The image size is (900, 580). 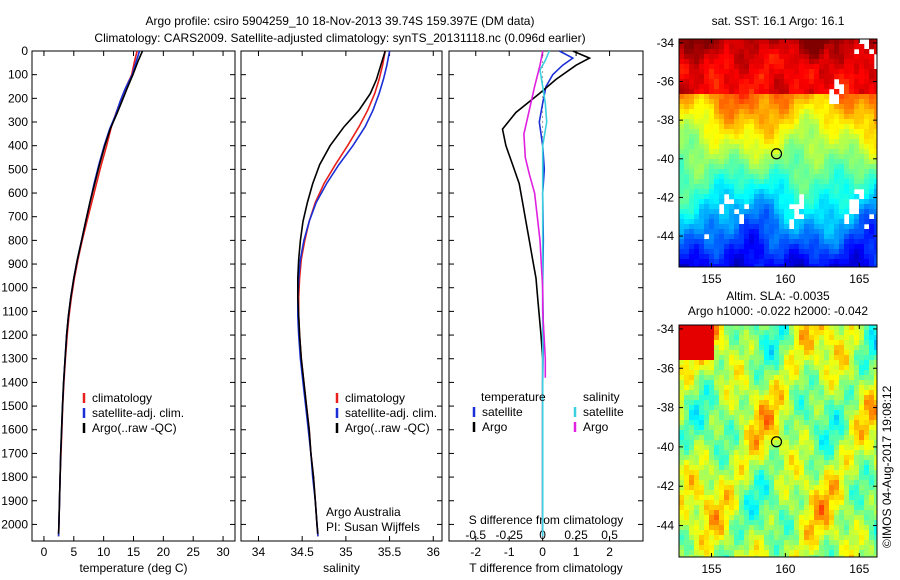 What do you see at coordinates (14, 524) in the screenshot?
I see `y-tick-label: 2000` at bounding box center [14, 524].